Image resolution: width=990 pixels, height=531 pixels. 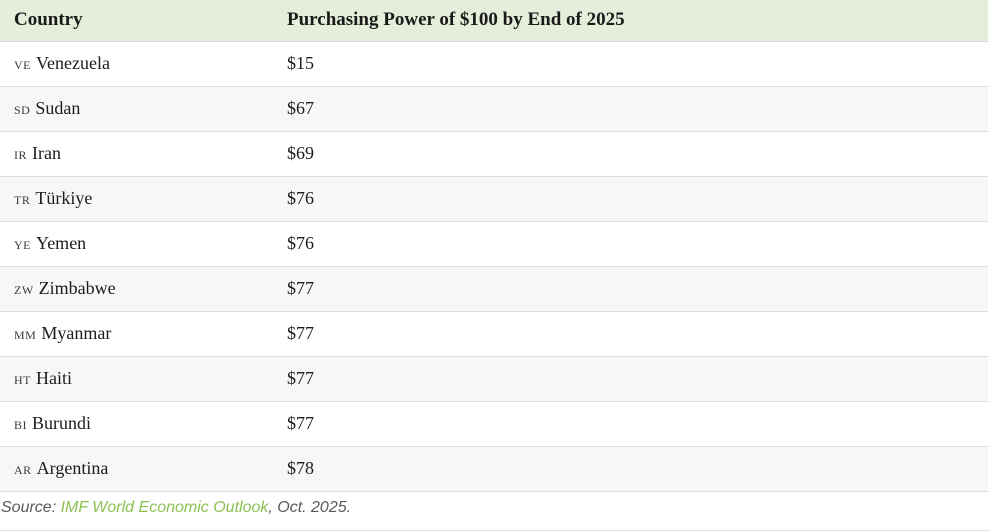 What do you see at coordinates (46, 153) in the screenshot?
I see `country-name: Iran` at bounding box center [46, 153].